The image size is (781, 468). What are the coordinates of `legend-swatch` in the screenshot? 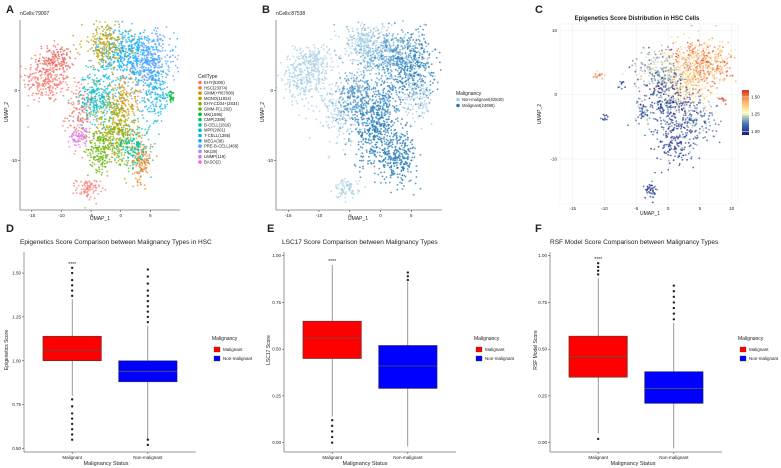 It's located at (200, 130).